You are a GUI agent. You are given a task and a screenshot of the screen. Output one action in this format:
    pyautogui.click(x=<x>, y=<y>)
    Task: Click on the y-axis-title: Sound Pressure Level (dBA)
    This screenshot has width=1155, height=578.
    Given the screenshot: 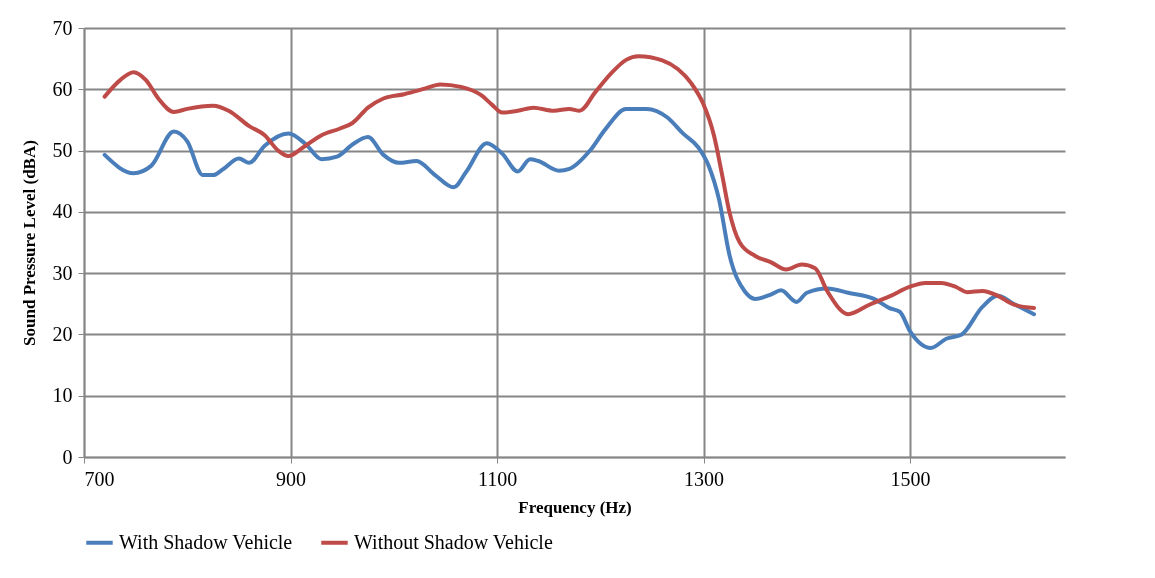 What is the action you would take?
    pyautogui.click(x=29, y=243)
    